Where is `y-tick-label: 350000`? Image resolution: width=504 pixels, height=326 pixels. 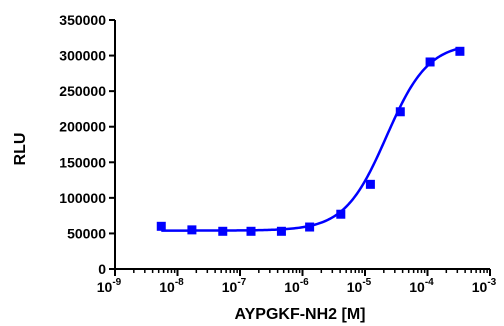 y-tick-label: 350000 is located at coordinates (82, 20).